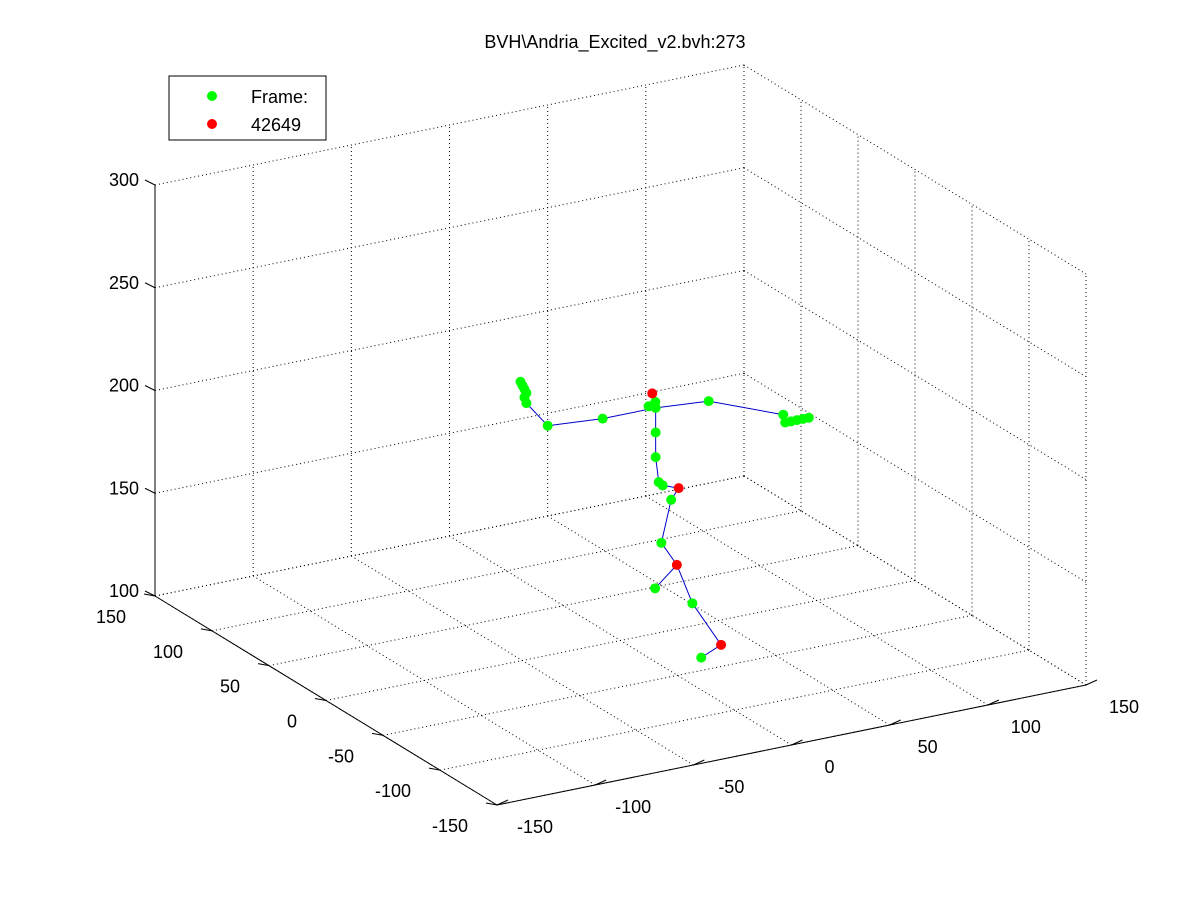  Describe the element at coordinates (341, 756) in the screenshot. I see `y-tick-label: -50` at that location.